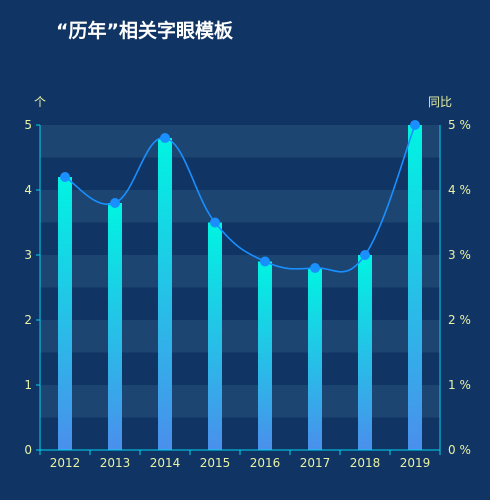 The height and width of the screenshot is (500, 490). I want to click on x-tick-label: 2015, so click(215, 463).